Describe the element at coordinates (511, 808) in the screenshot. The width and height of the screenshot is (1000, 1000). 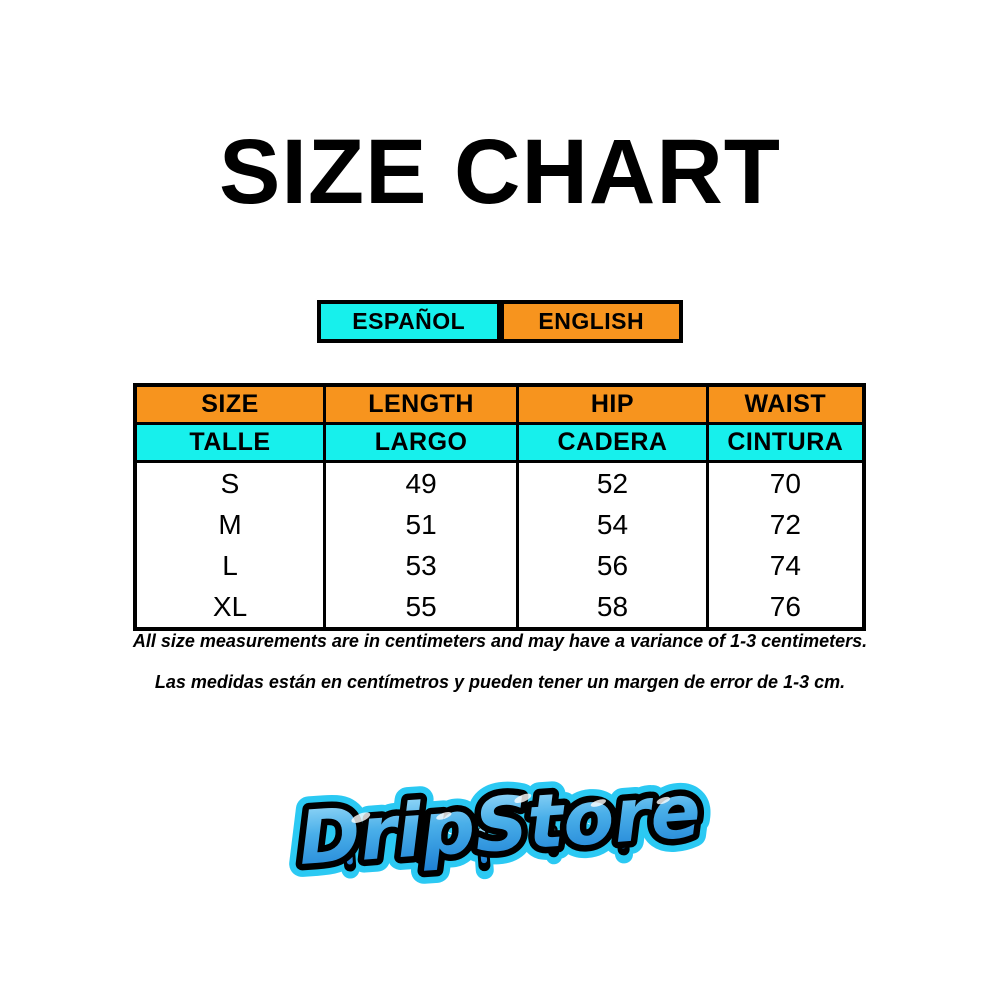
I see `logo-highlights` at that location.